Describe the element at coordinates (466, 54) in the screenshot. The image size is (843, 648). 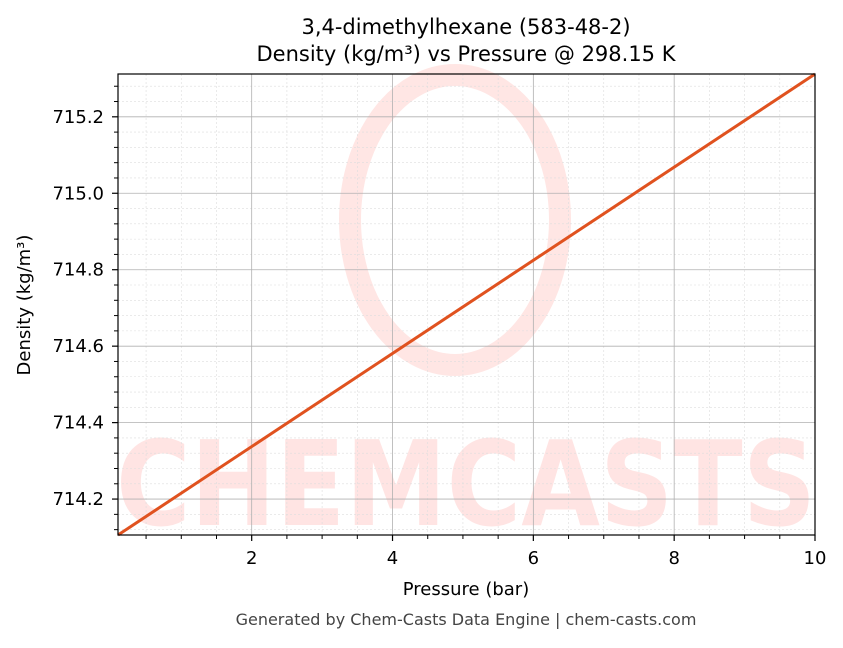
I see `chart-subtitle: Density (kg/m³) vs Pressure @ 298.15 K` at that location.